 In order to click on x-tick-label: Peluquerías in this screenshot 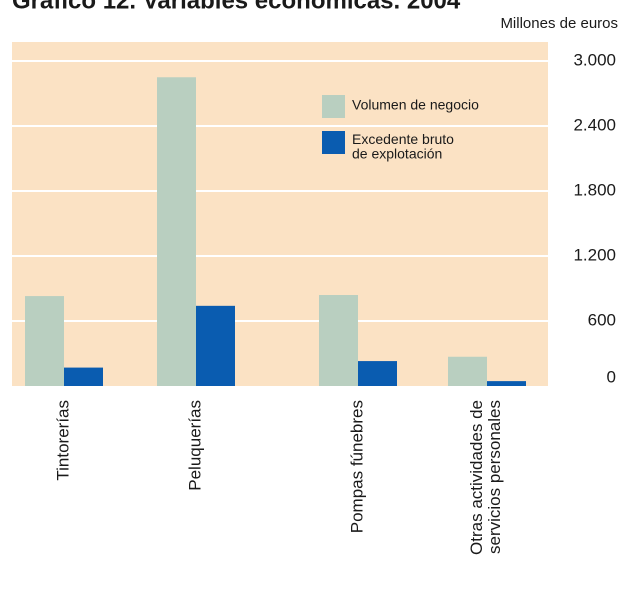, I will do `click(194, 445)`.